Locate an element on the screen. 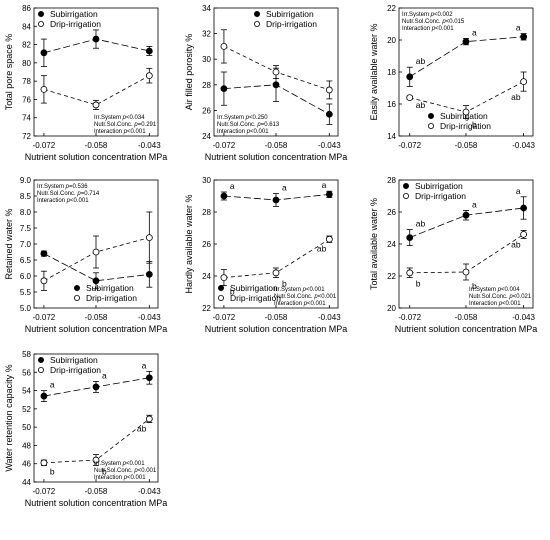 The image size is (550, 540). y-tick-label: 32 is located at coordinates (206, 34).